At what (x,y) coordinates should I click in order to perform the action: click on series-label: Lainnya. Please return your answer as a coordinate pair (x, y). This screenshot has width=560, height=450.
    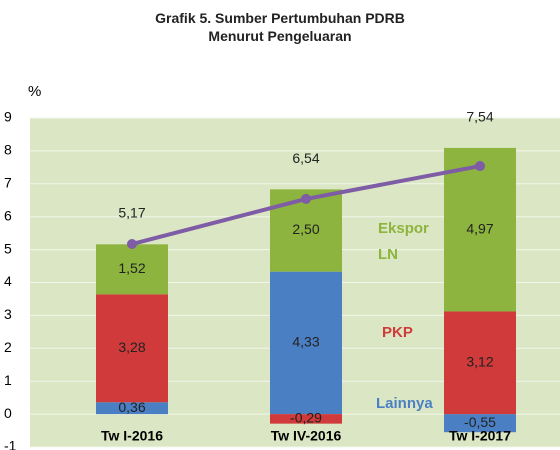
    Looking at the image, I should click on (404, 403).